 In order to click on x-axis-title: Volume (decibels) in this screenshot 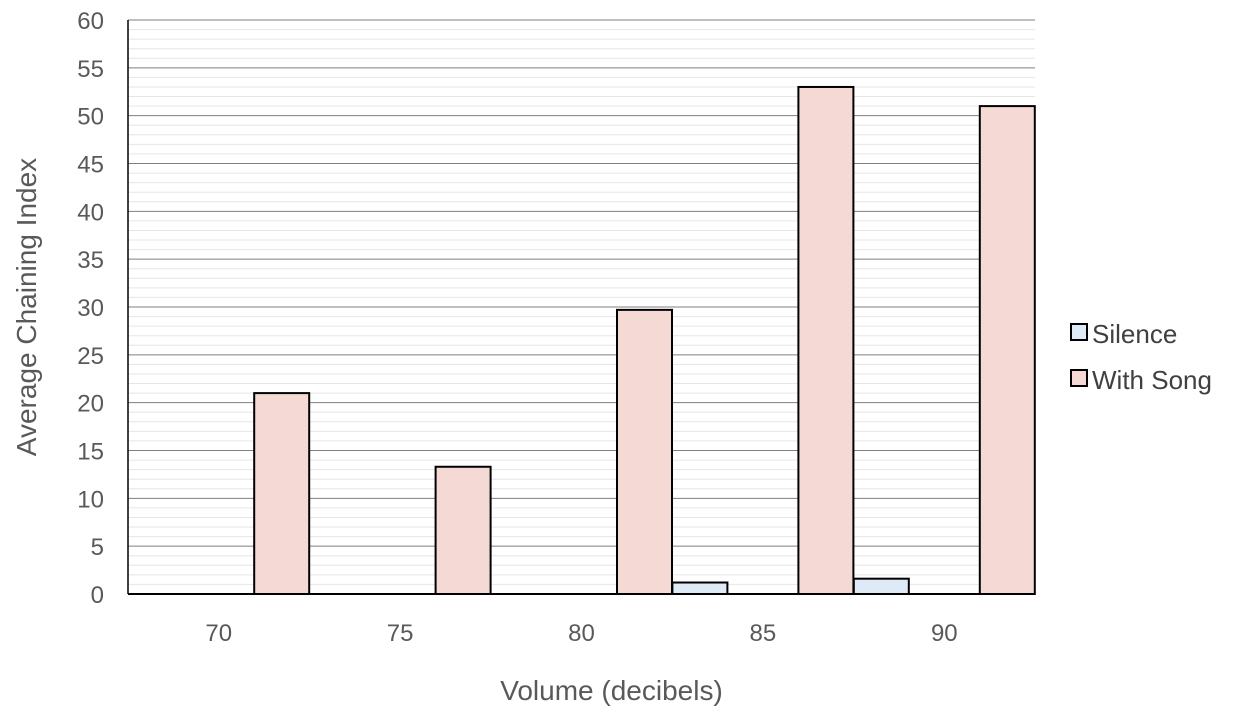, I will do `click(611, 690)`.